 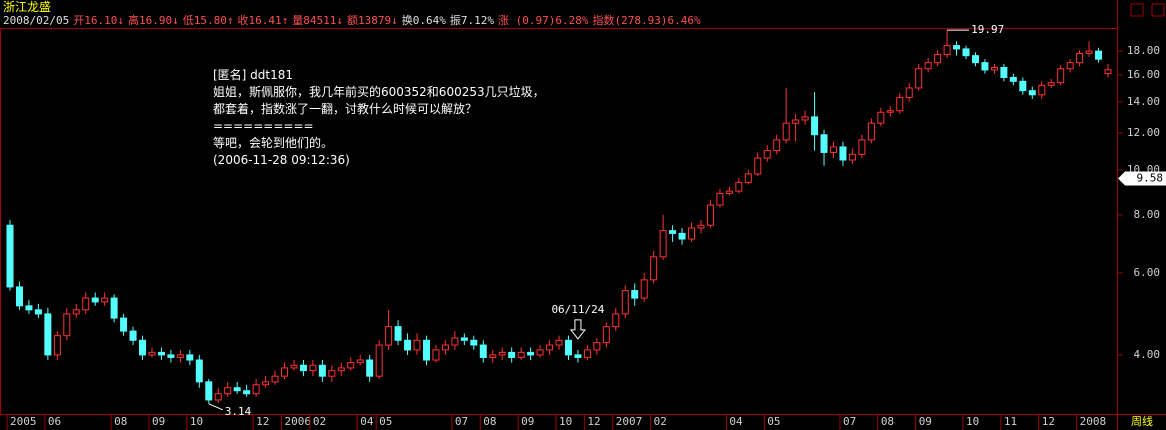 What do you see at coordinates (153, 20) in the screenshot?
I see `quote-item: 高16.90↓` at bounding box center [153, 20].